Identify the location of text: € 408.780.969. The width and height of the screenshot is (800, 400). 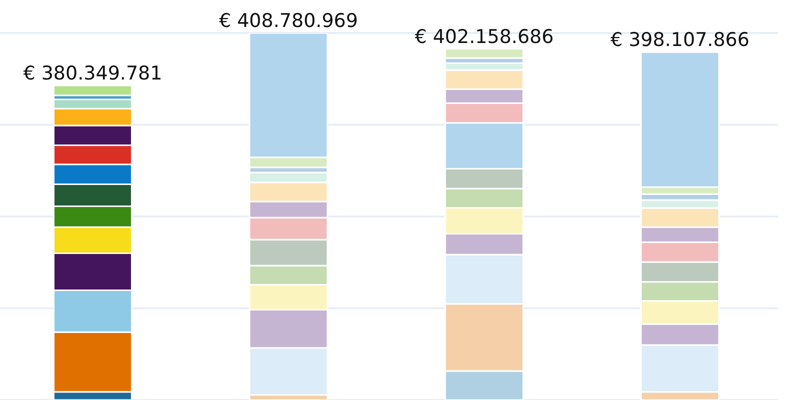
(288, 21).